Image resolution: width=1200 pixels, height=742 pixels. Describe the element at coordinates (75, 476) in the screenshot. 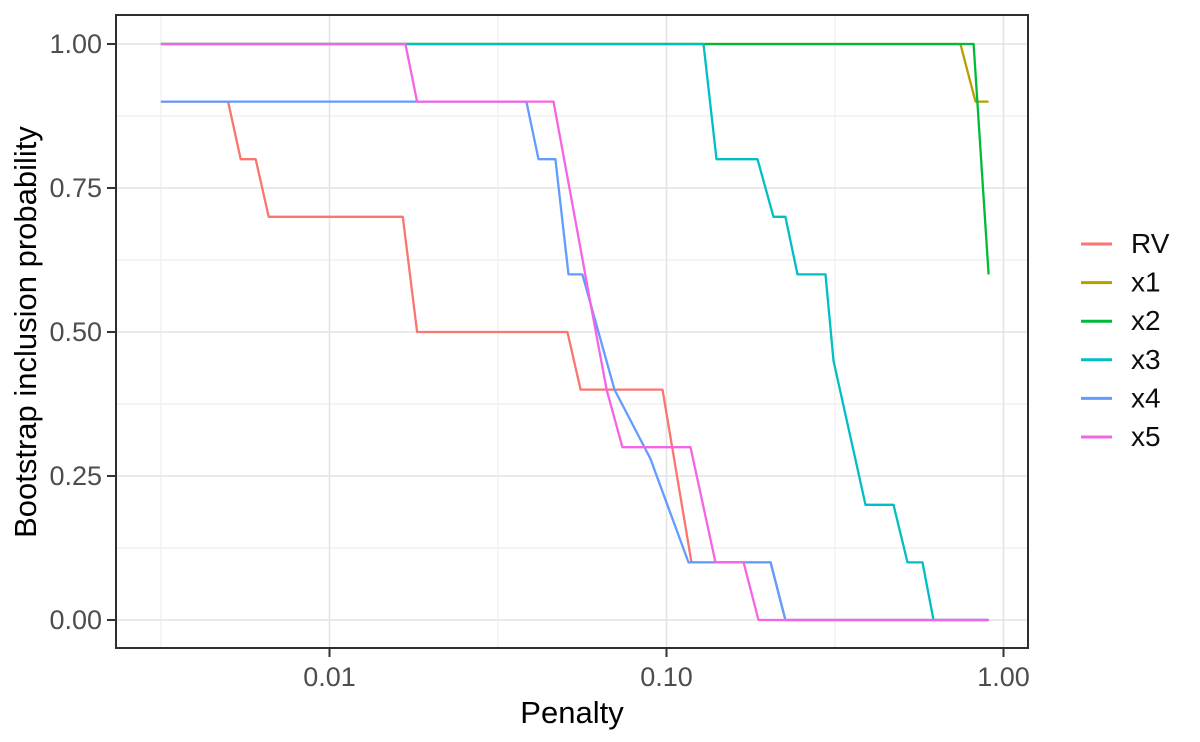

I see `y-tick-label: 0.25` at that location.